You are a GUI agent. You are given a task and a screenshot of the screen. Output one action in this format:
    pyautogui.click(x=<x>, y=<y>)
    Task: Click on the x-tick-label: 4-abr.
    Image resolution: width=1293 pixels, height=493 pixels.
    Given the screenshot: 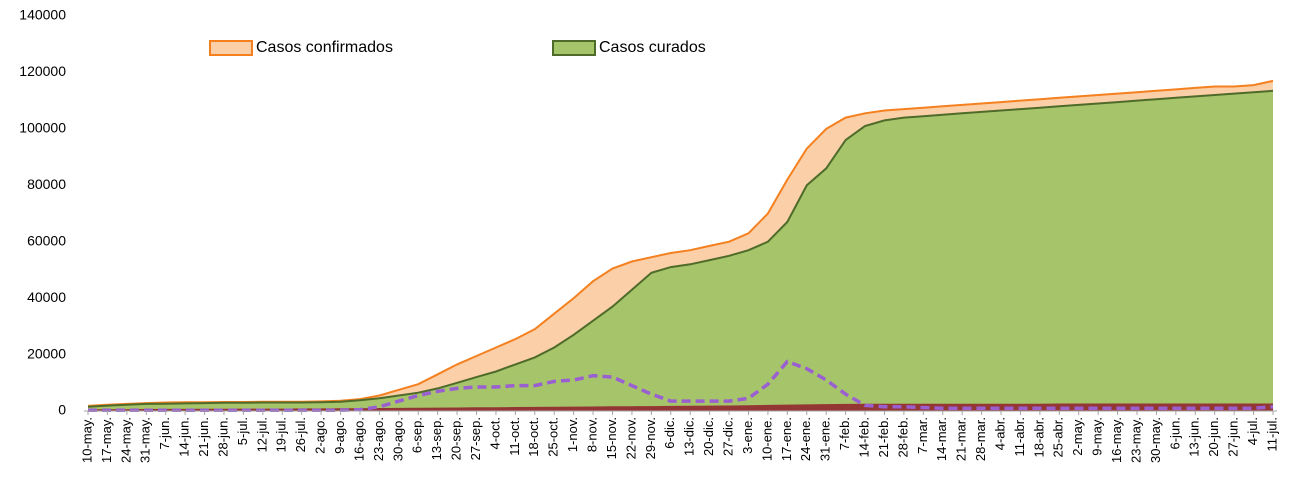 What is the action you would take?
    pyautogui.click(x=999, y=433)
    